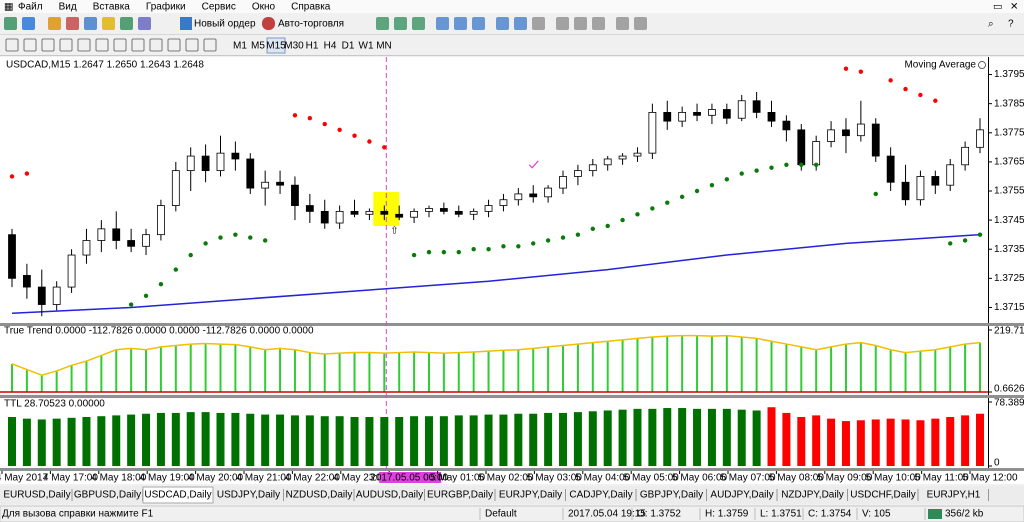 Image resolution: width=1024 pixels, height=522 pixels. Describe the element at coordinates (258, 46) in the screenshot. I see `timeframe-button: M5` at that location.